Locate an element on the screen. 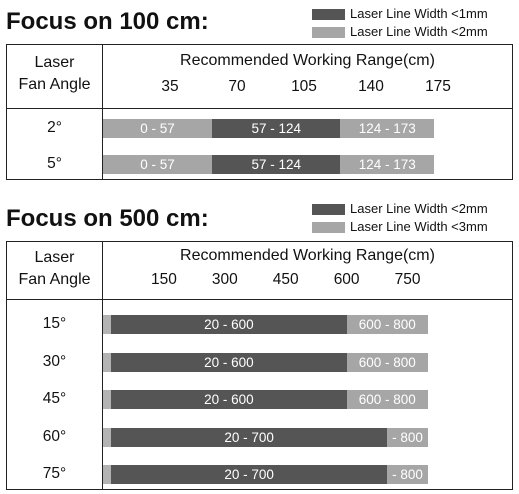 The height and width of the screenshot is (494, 519). legend-item: Laser Line Width <3mm is located at coordinates (400, 227).